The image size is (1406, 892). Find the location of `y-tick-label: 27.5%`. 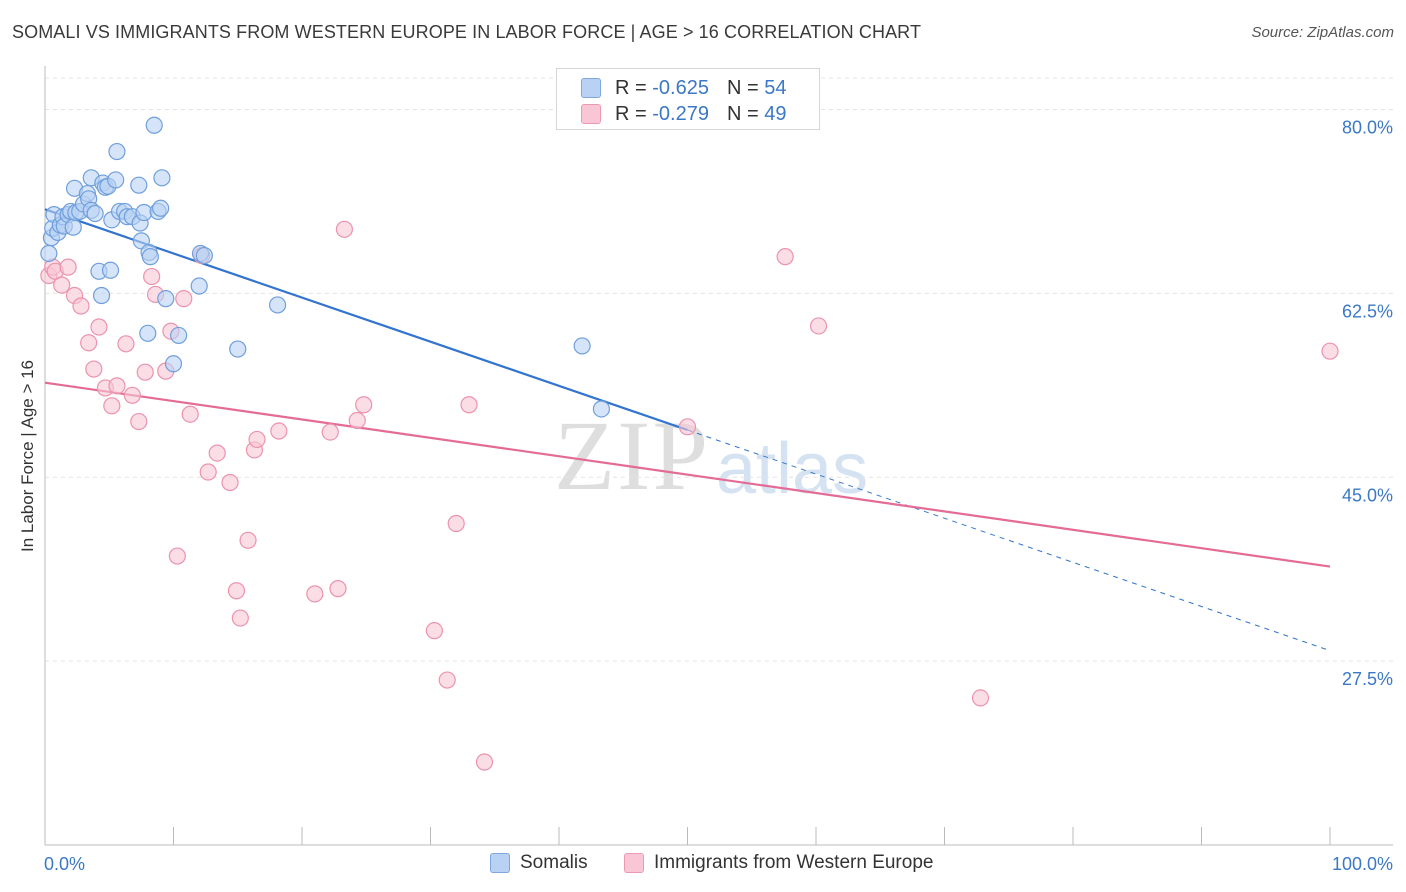

y-tick-label: 27.5% is located at coordinates (1367, 679).